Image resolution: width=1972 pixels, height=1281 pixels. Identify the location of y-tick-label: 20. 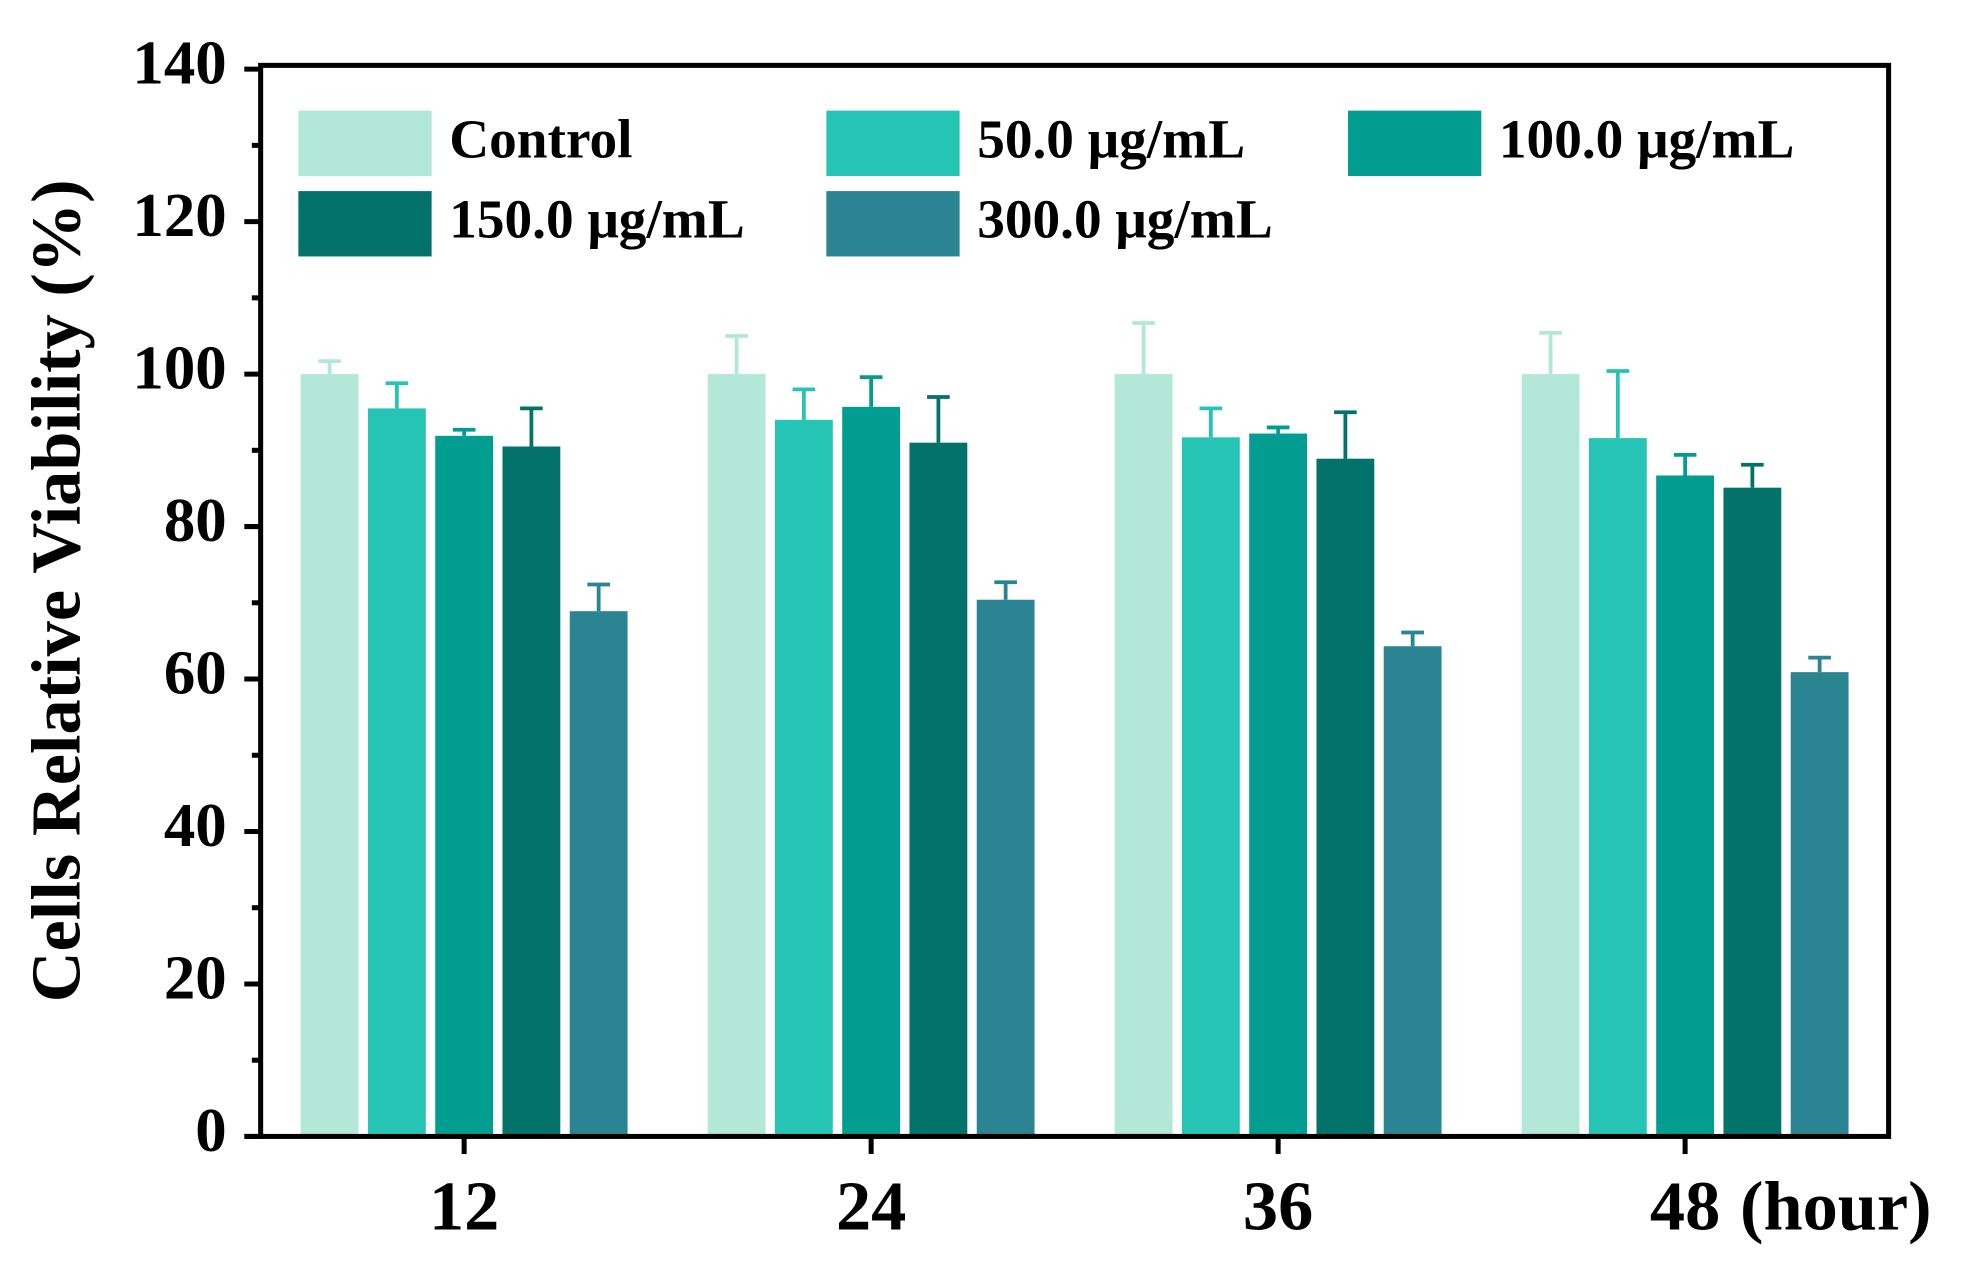
(195, 977).